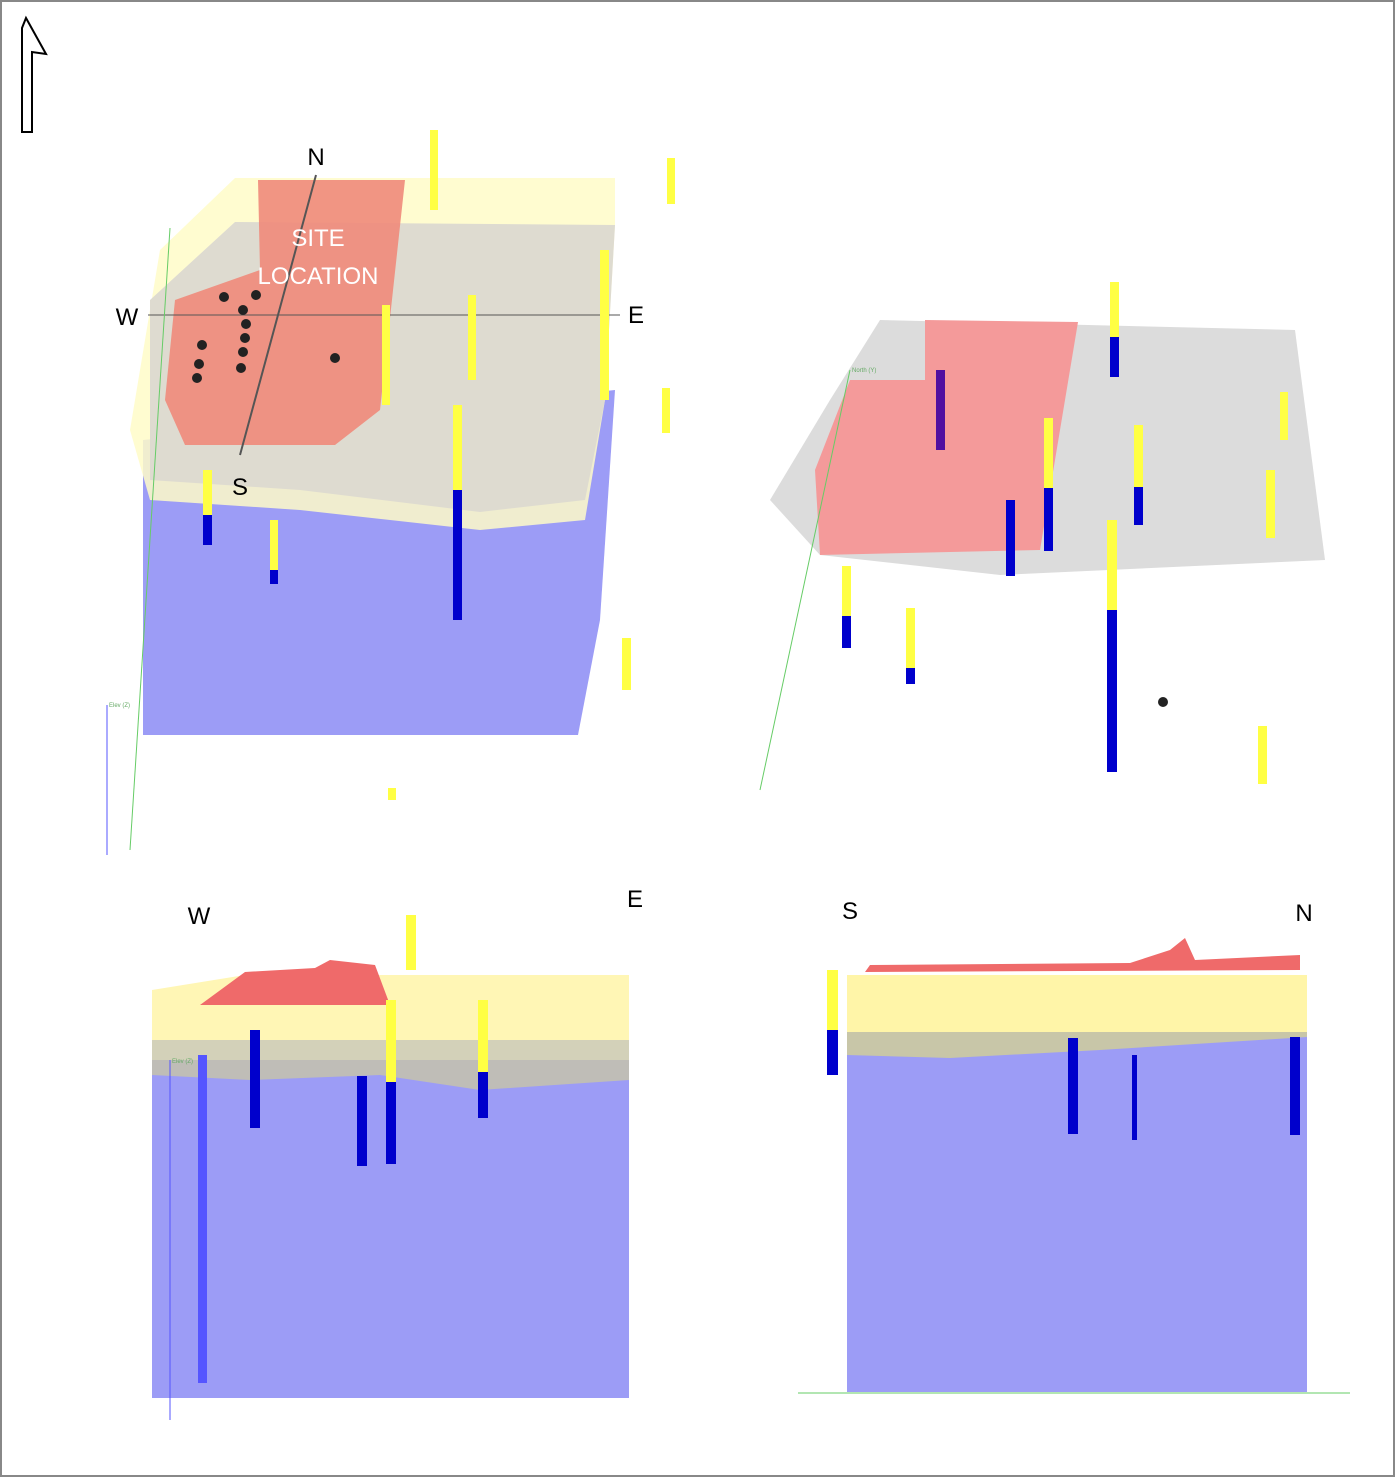  I want to click on north-arrow, so click(34, 74).